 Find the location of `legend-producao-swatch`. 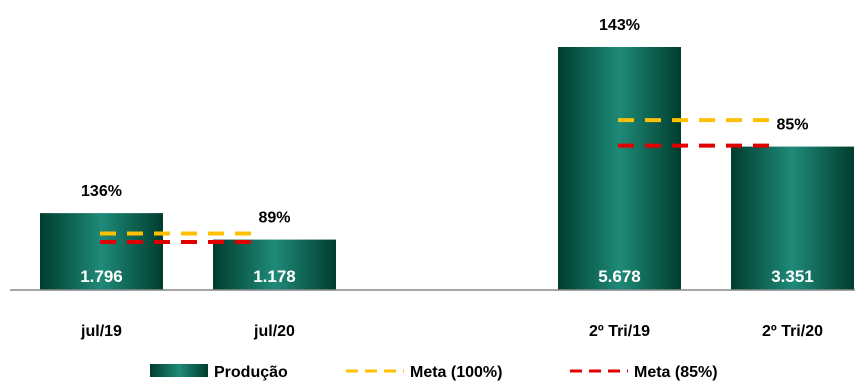

legend-producao-swatch is located at coordinates (179, 370).